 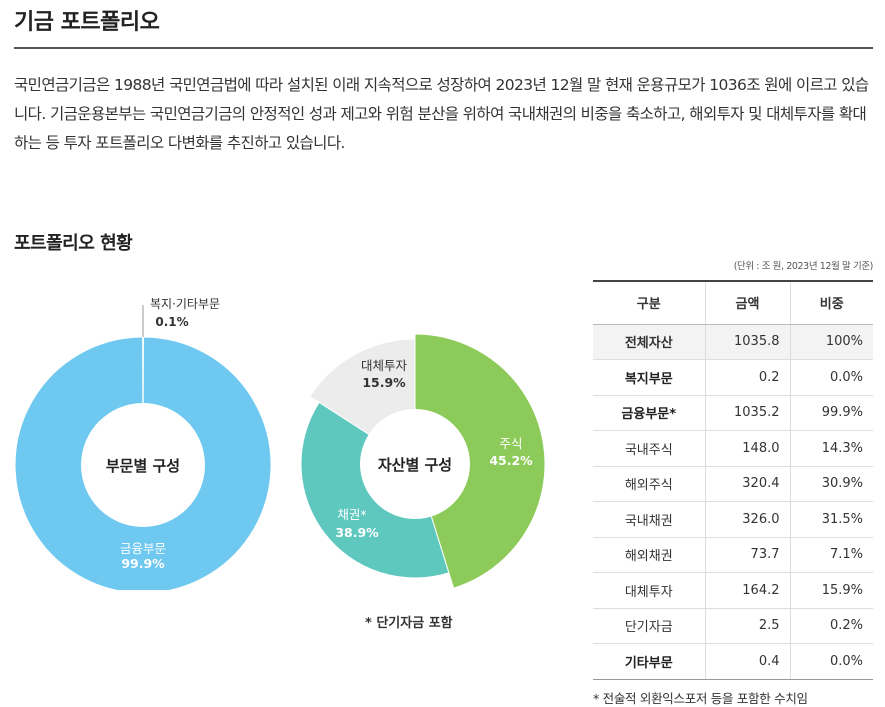 I want to click on table-row: 기타부문 0.4 0.0%, so click(x=733, y=661).